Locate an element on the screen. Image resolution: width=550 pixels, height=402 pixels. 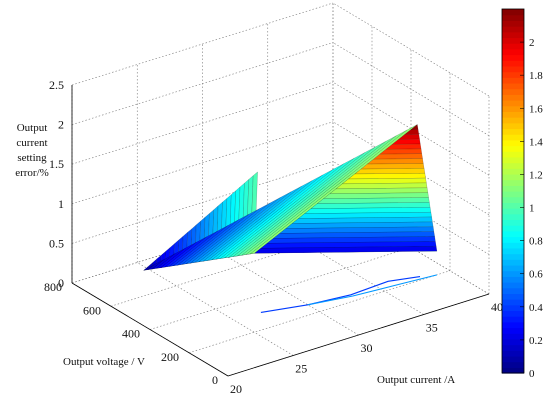
x-axis-ticks: 20 25 30 35 40 is located at coordinates (366, 348).